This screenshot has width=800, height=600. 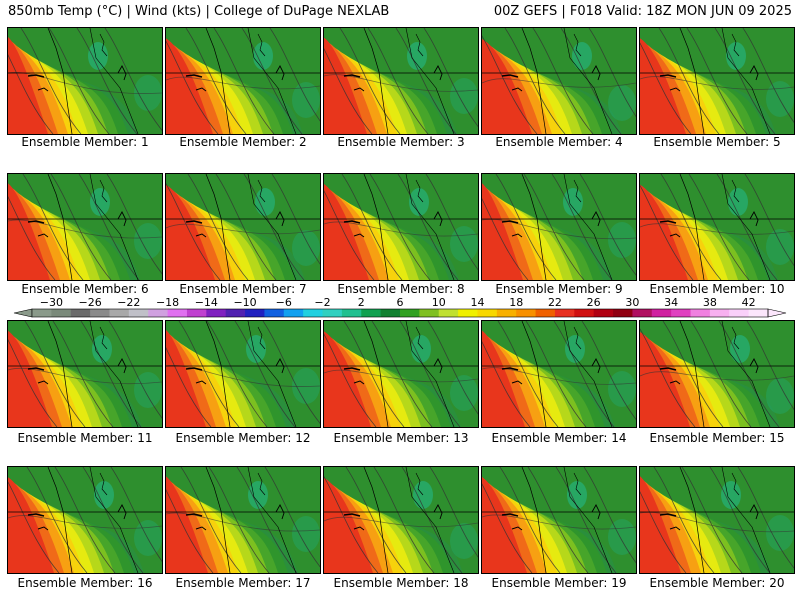 I want to click on ensemble-member-label: Ensemble Member: 2, so click(x=243, y=142).